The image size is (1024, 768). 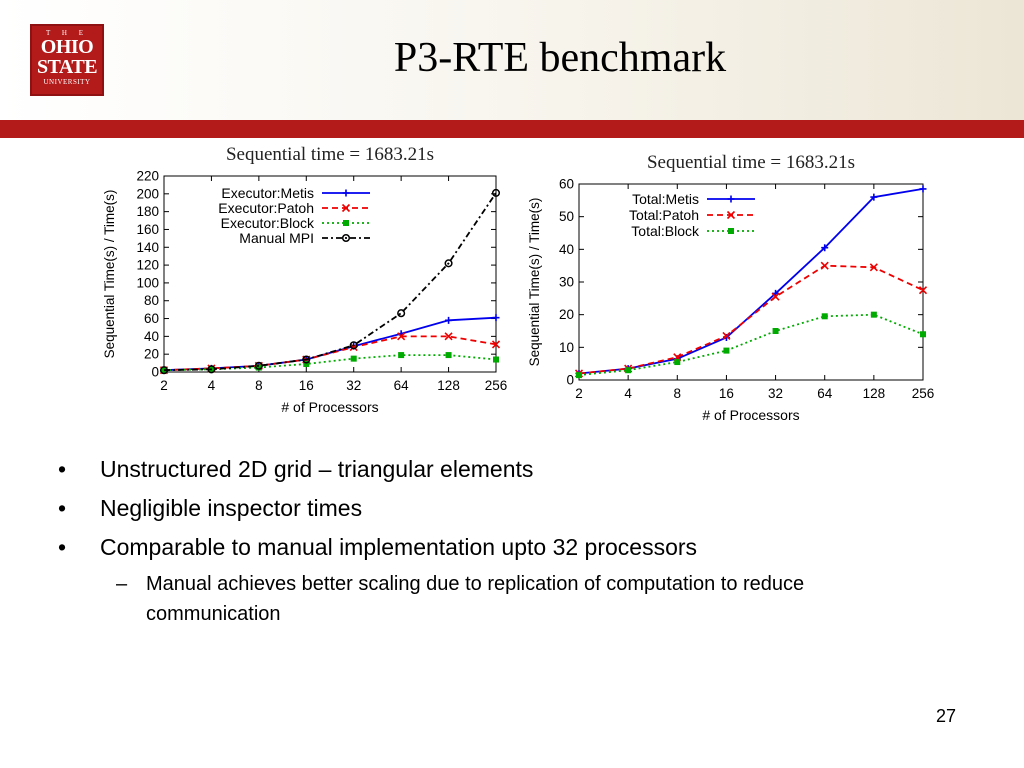 What do you see at coordinates (346, 208) in the screenshot?
I see `legend-marker-executor-patoh` at bounding box center [346, 208].